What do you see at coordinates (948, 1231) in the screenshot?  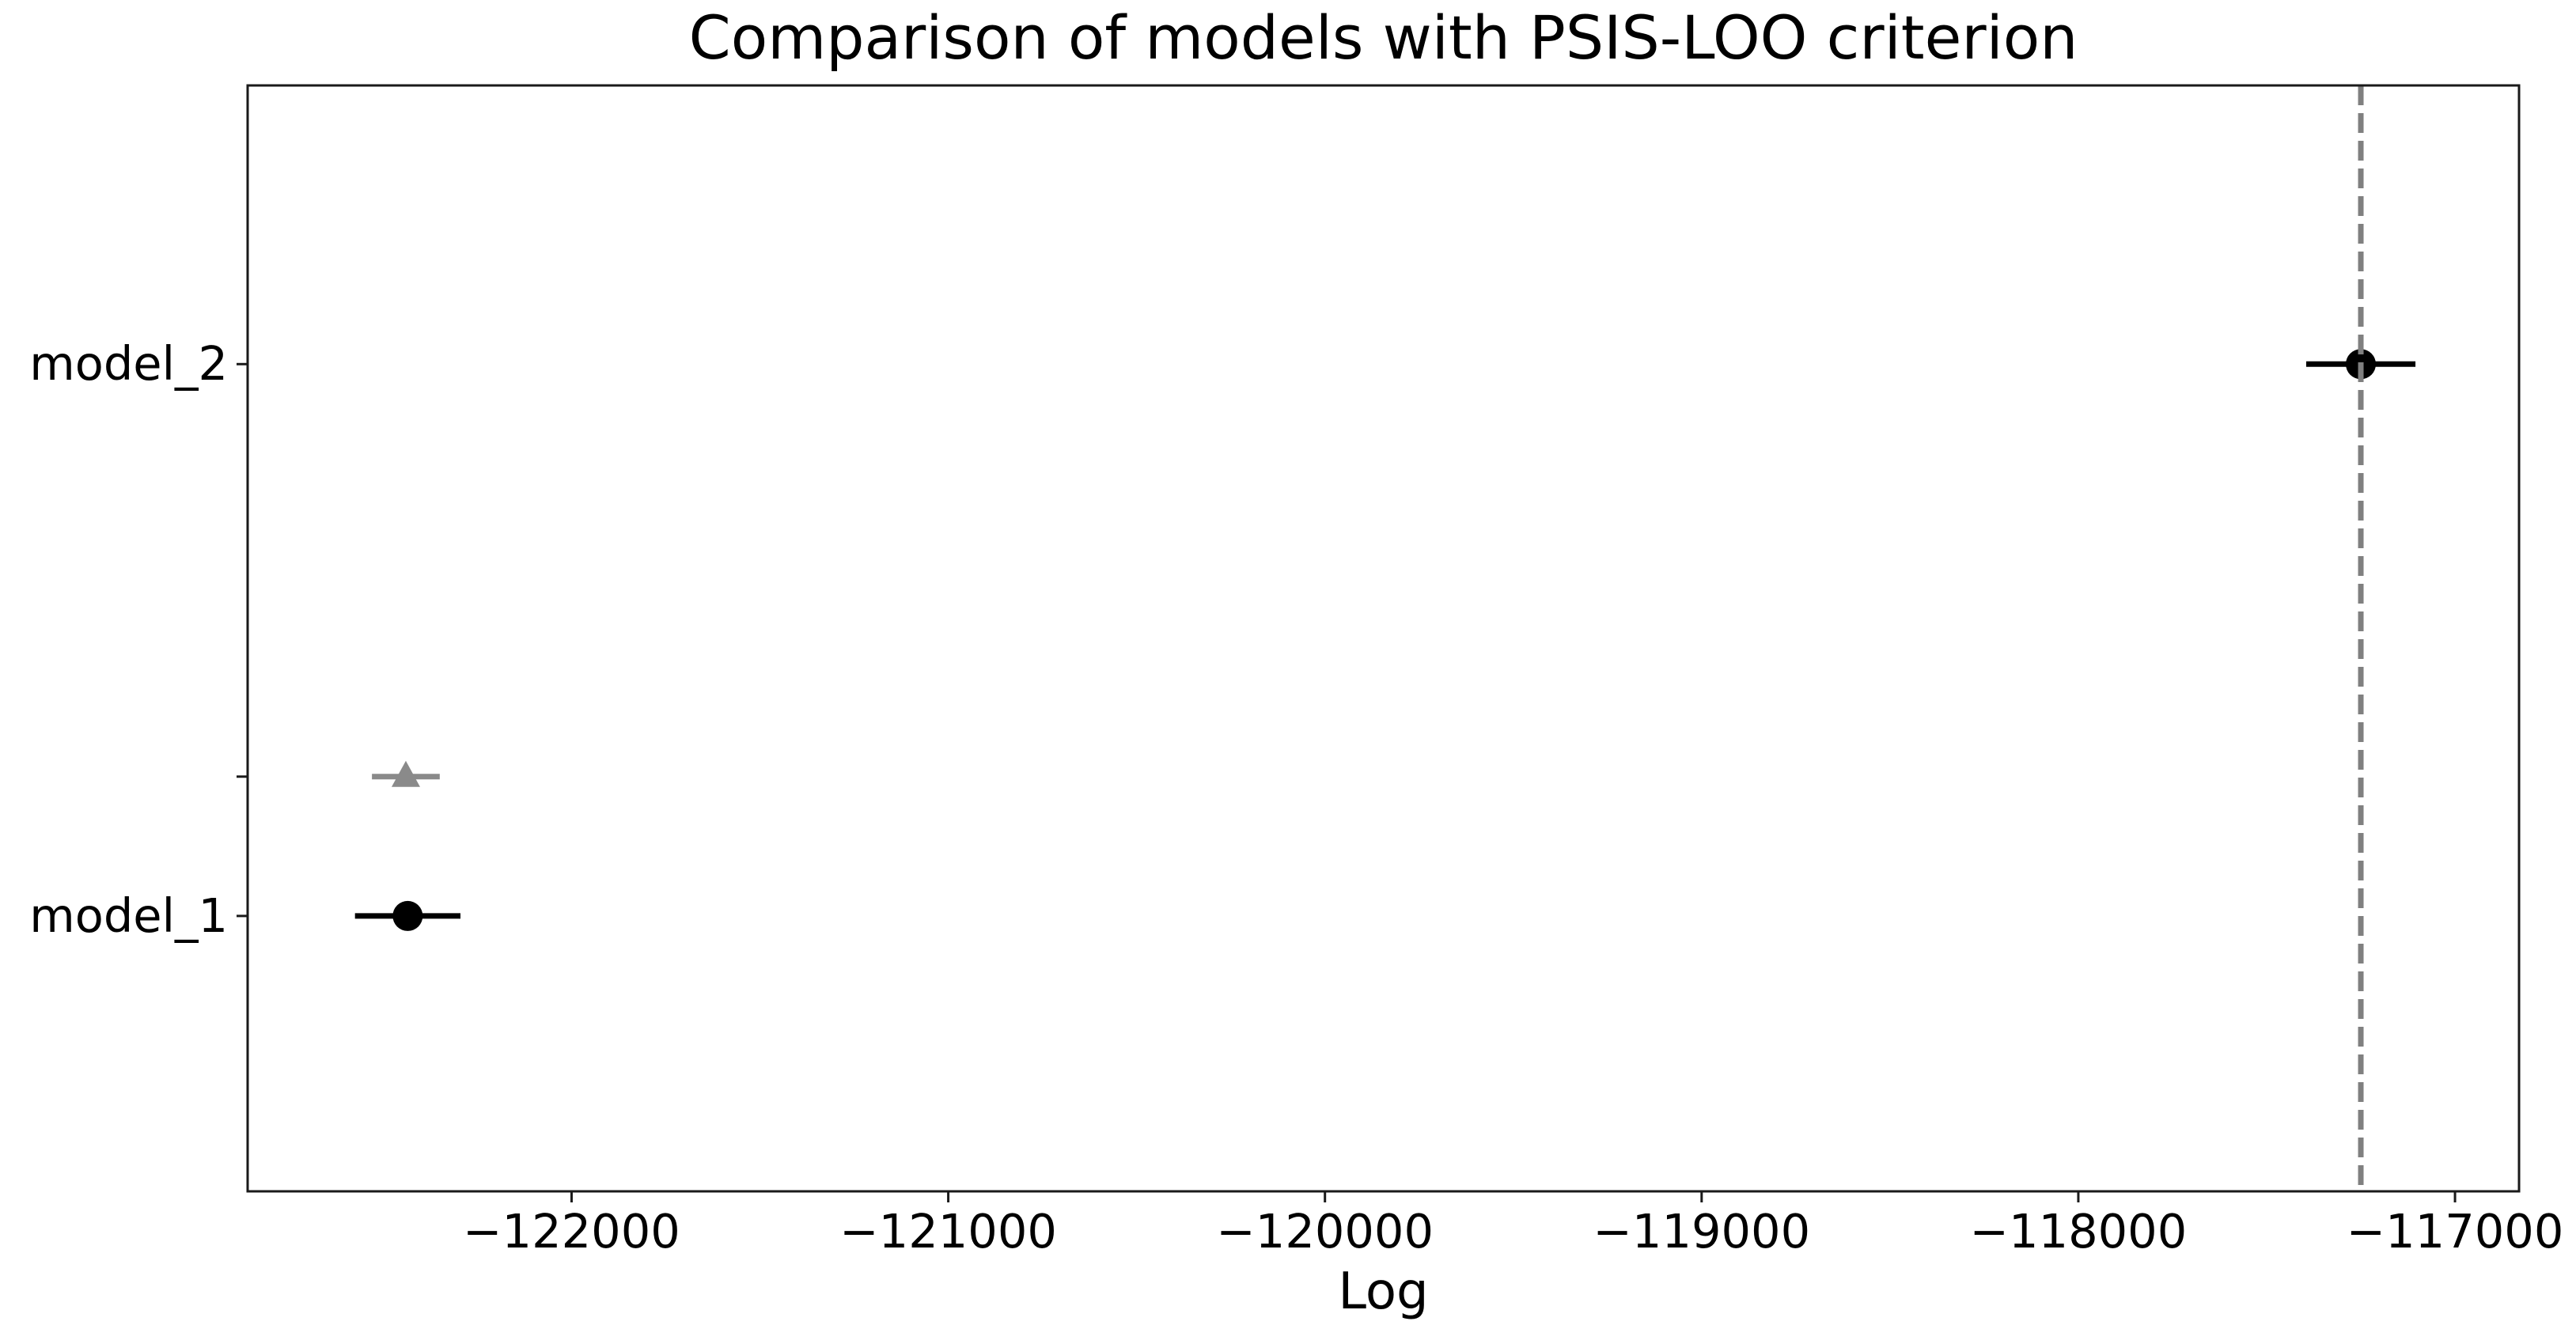 I see `x-tick-label-1: −121000` at bounding box center [948, 1231].